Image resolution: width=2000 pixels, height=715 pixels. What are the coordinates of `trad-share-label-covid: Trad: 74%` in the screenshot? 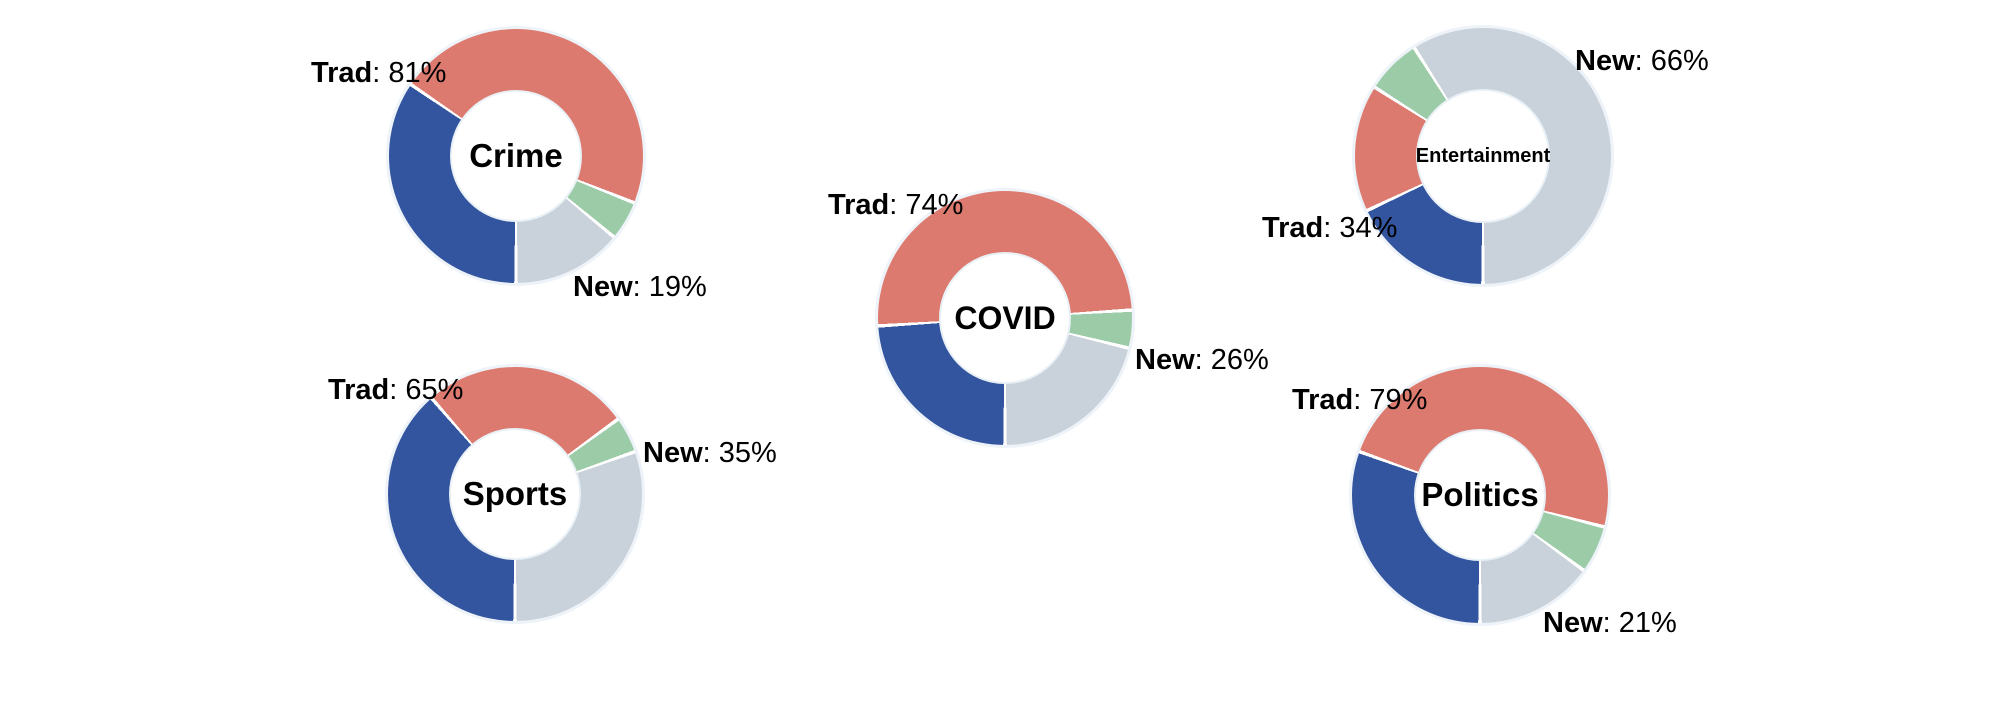 It's located at (895, 205).